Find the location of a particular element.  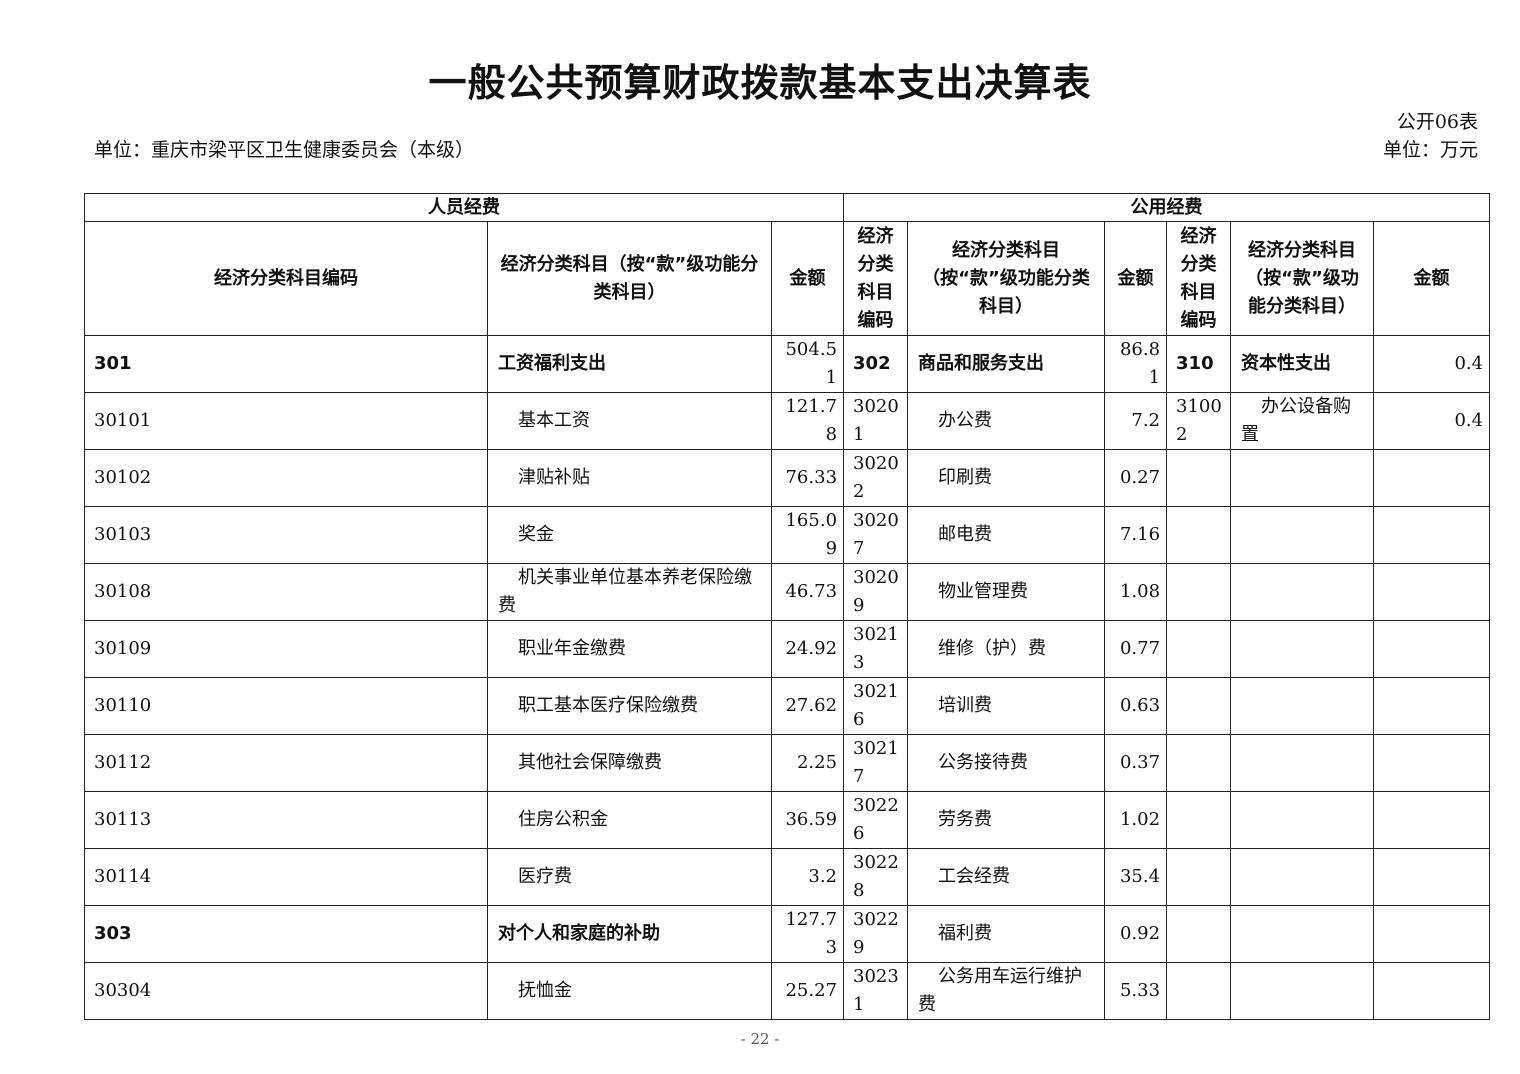

cell-code: 30207 is located at coordinates (876, 535).